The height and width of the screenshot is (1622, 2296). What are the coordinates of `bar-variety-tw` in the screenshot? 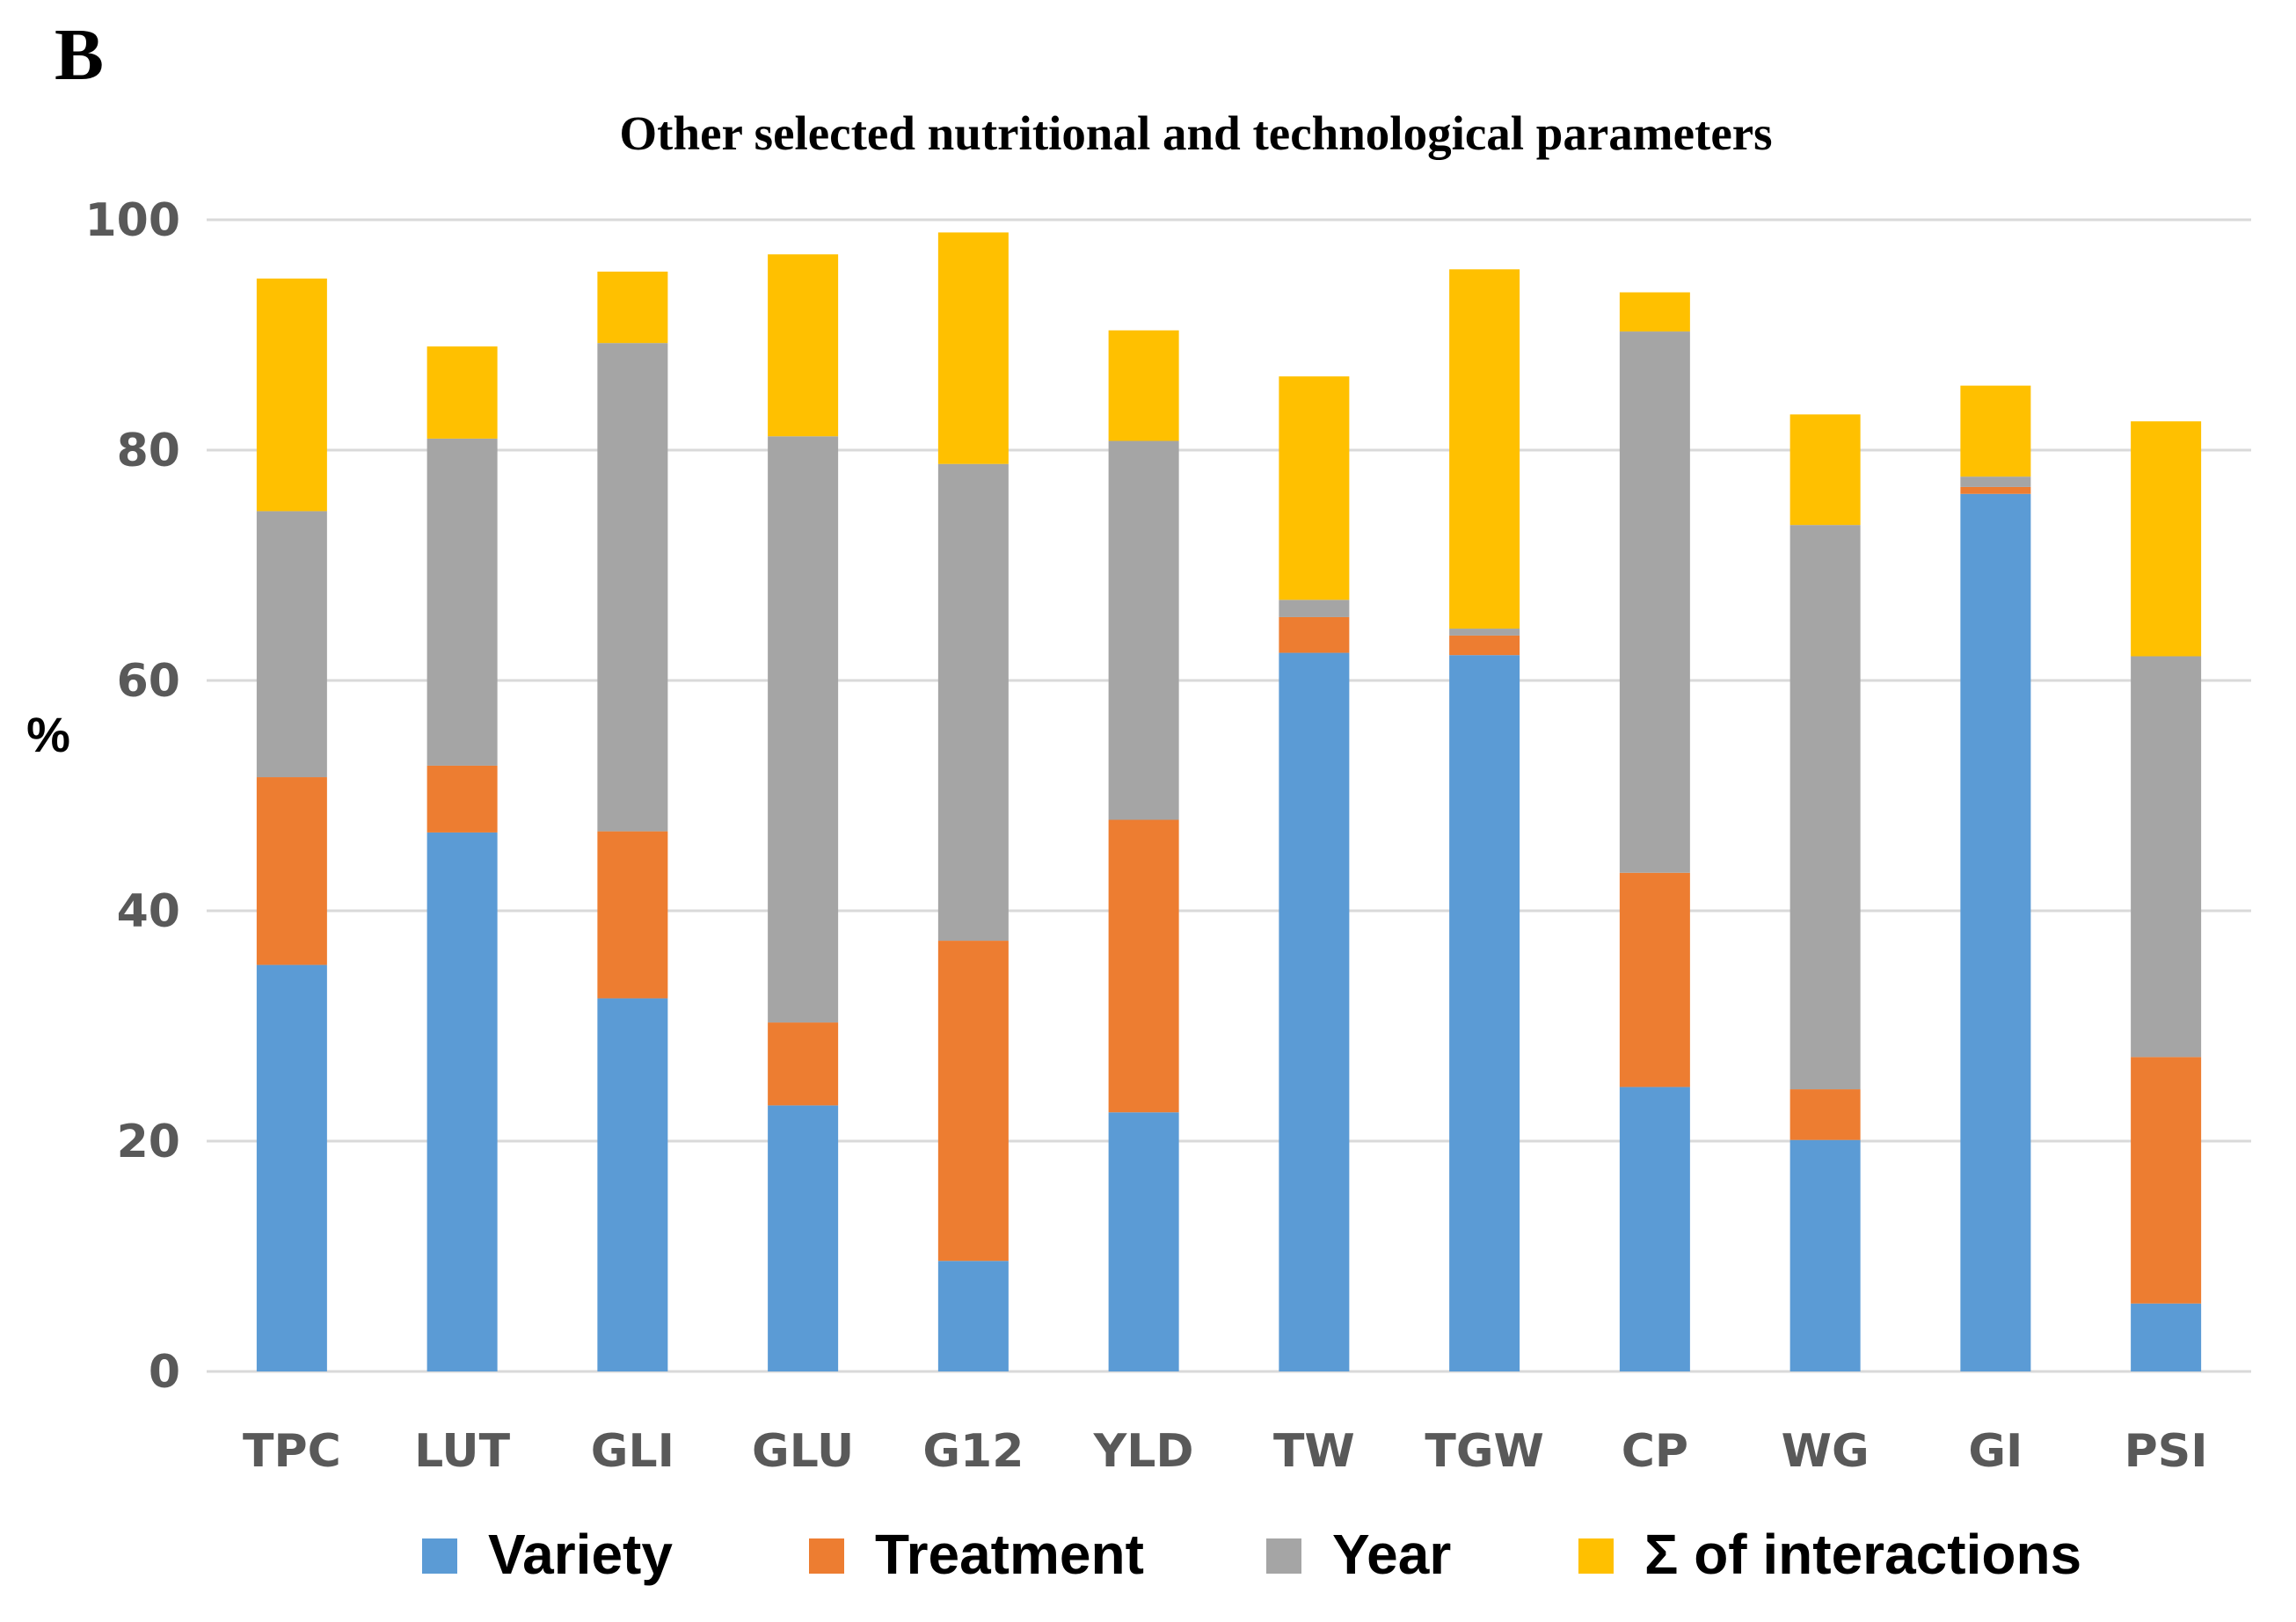 It's located at (1314, 1011).